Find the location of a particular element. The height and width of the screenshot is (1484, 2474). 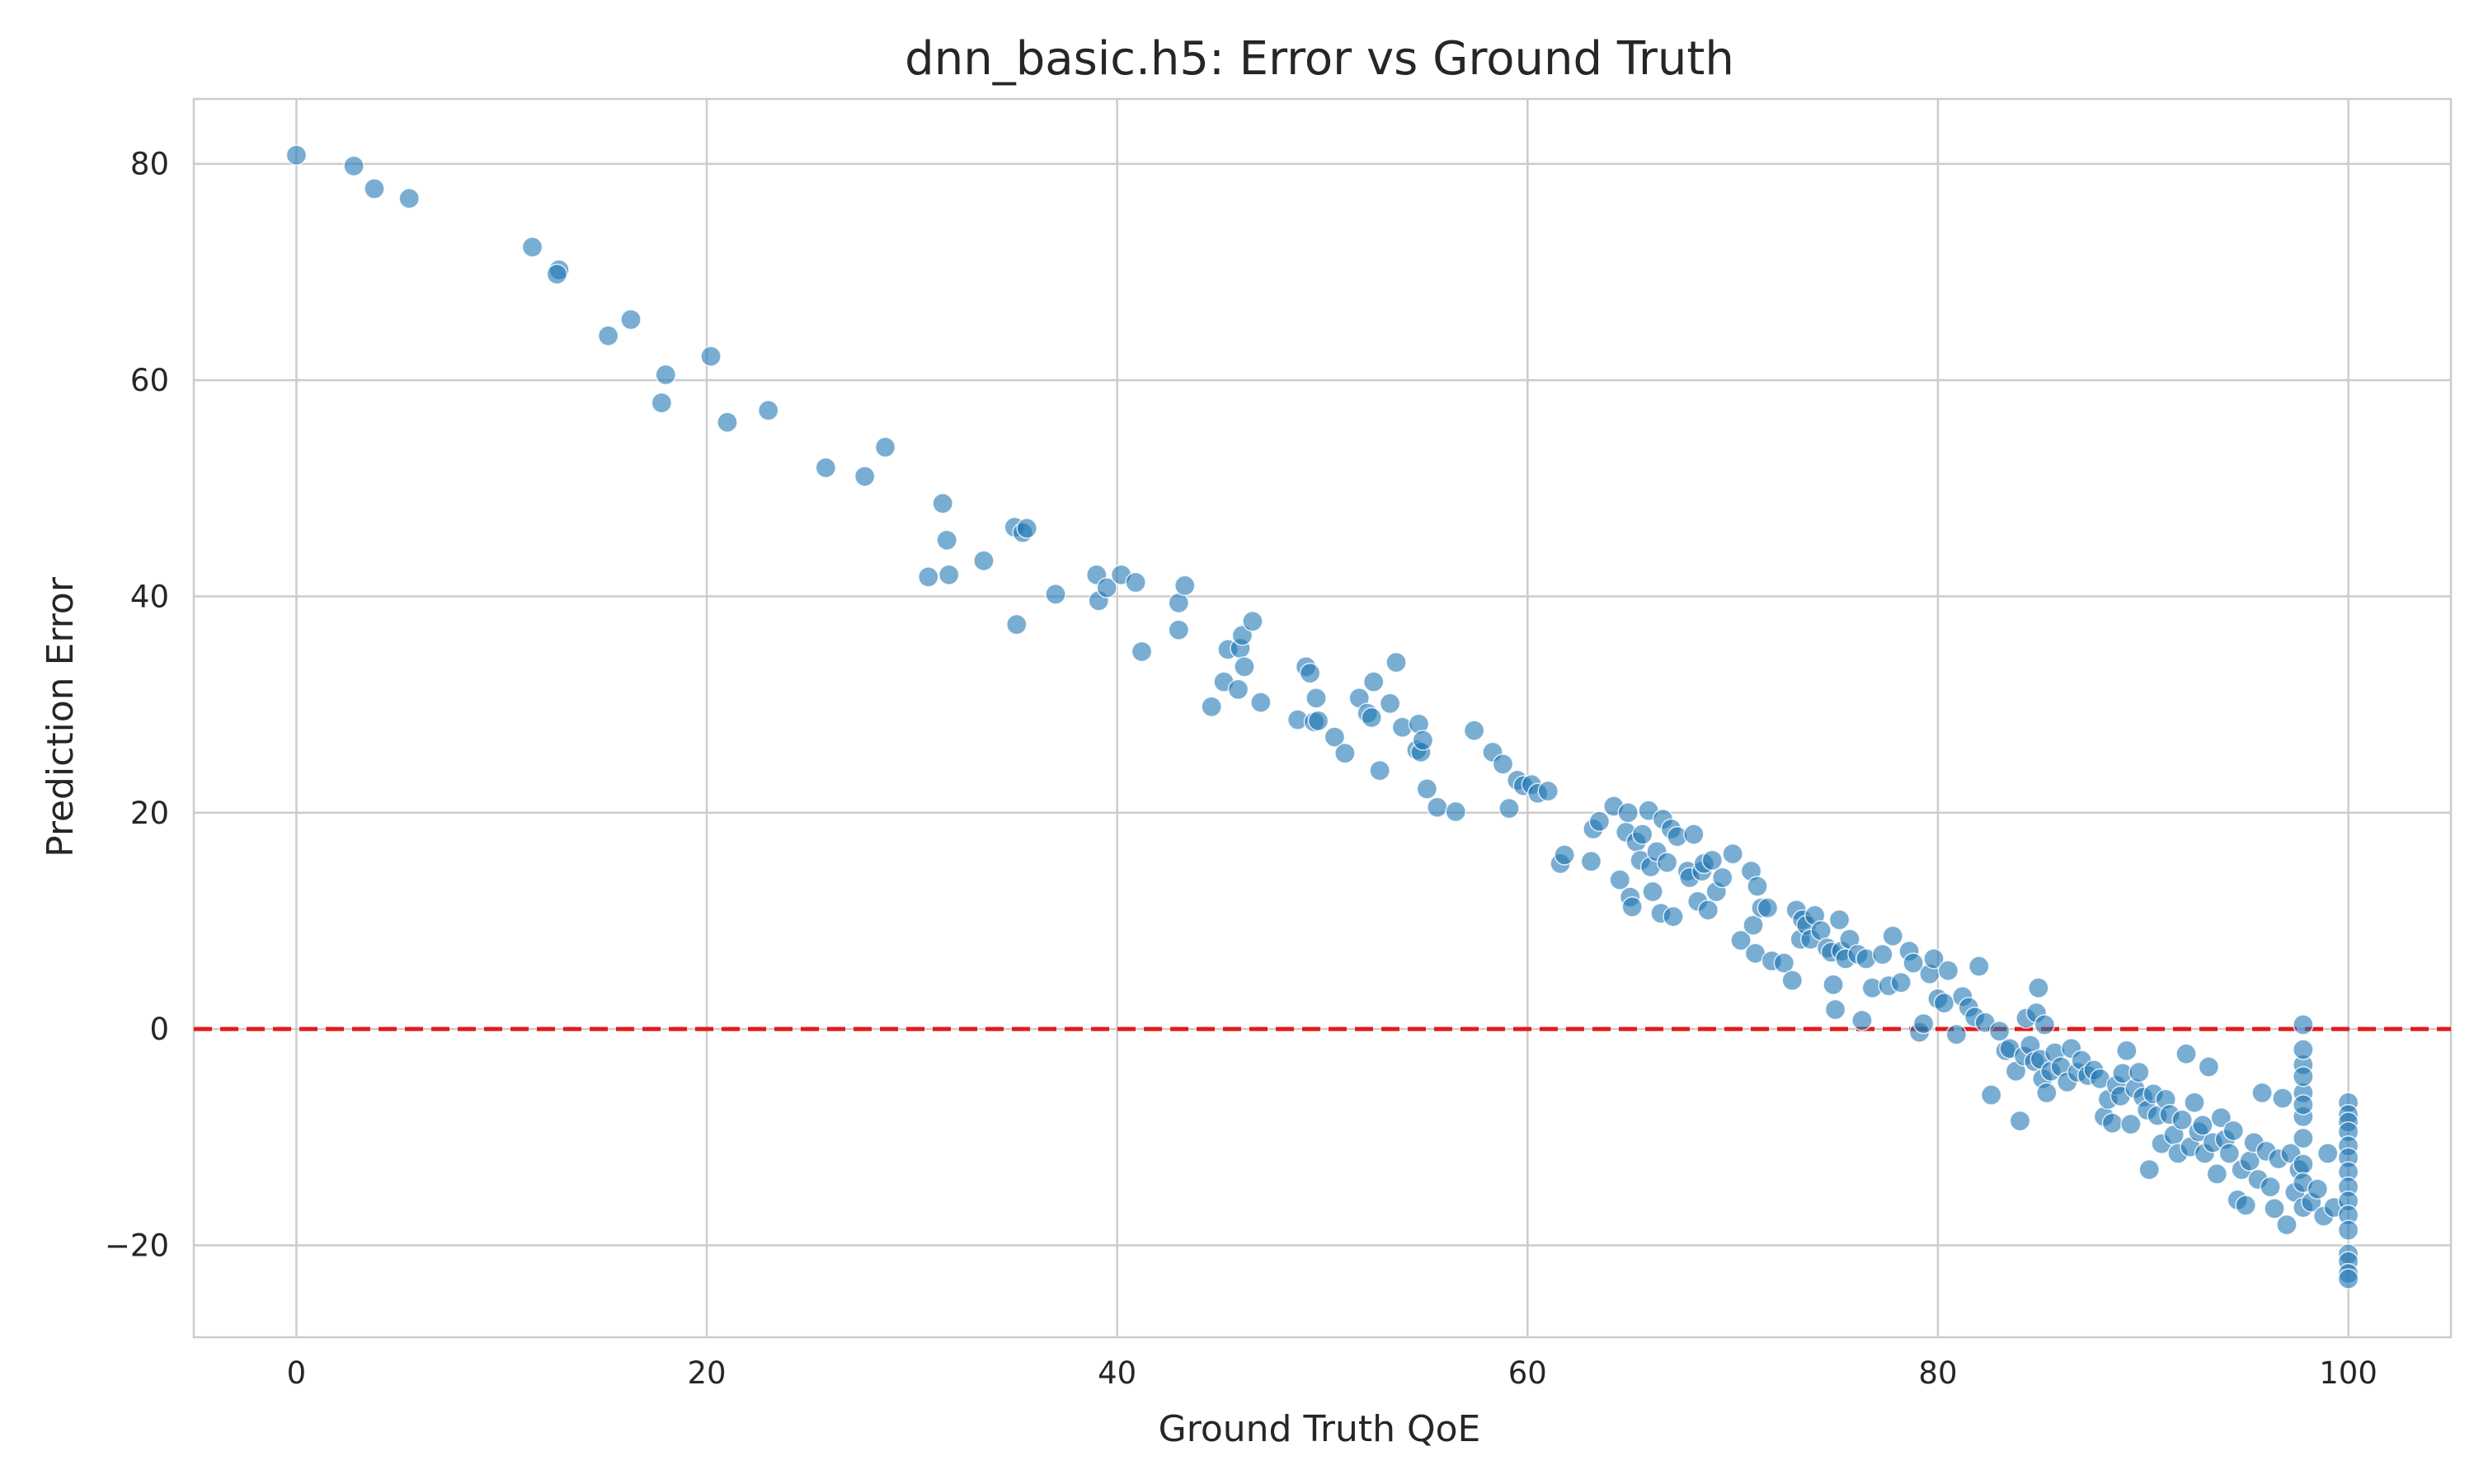

y-tick-label: 80 is located at coordinates (149, 164).